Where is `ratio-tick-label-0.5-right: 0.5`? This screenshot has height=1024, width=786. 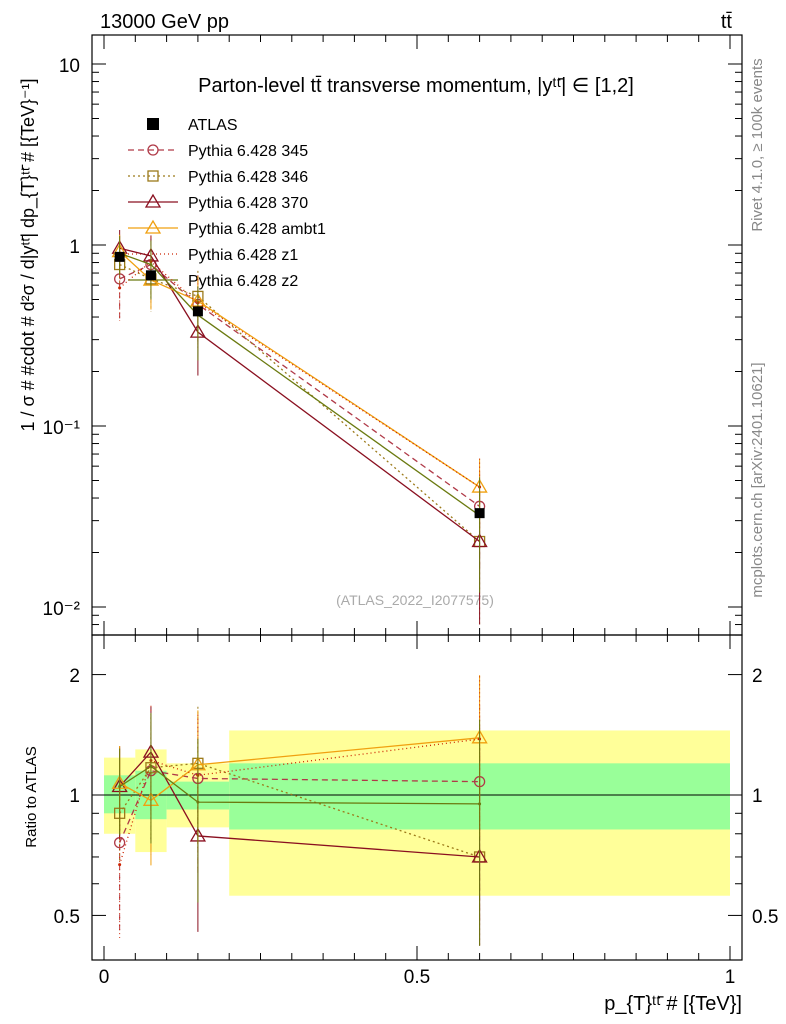
ratio-tick-label-0.5-right: 0.5 is located at coordinates (765, 917).